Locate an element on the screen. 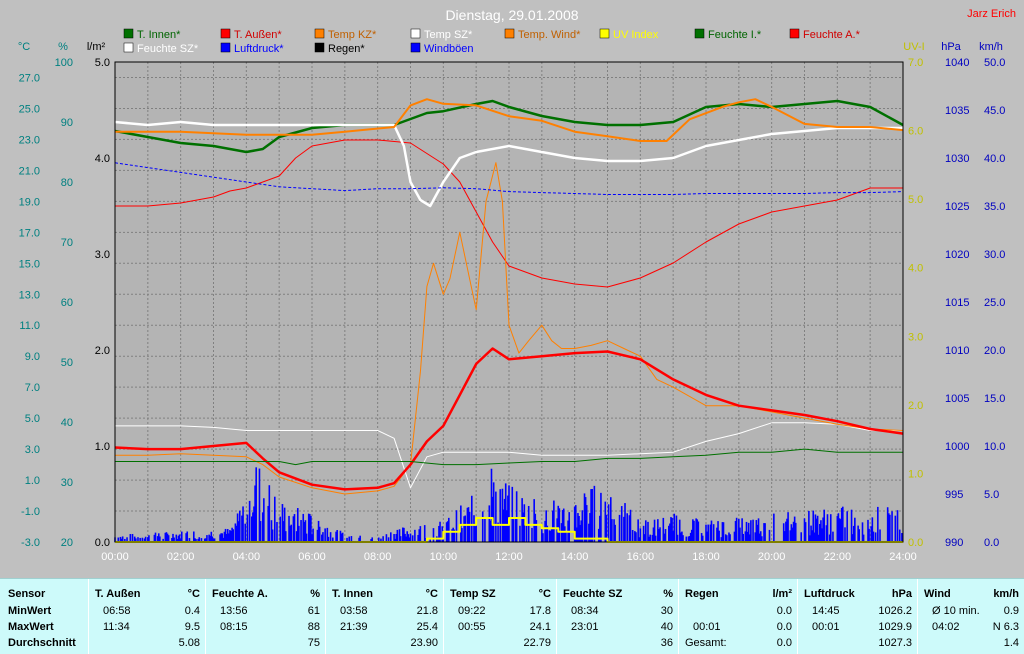  legend-label: Temp. Wind* is located at coordinates (549, 35).